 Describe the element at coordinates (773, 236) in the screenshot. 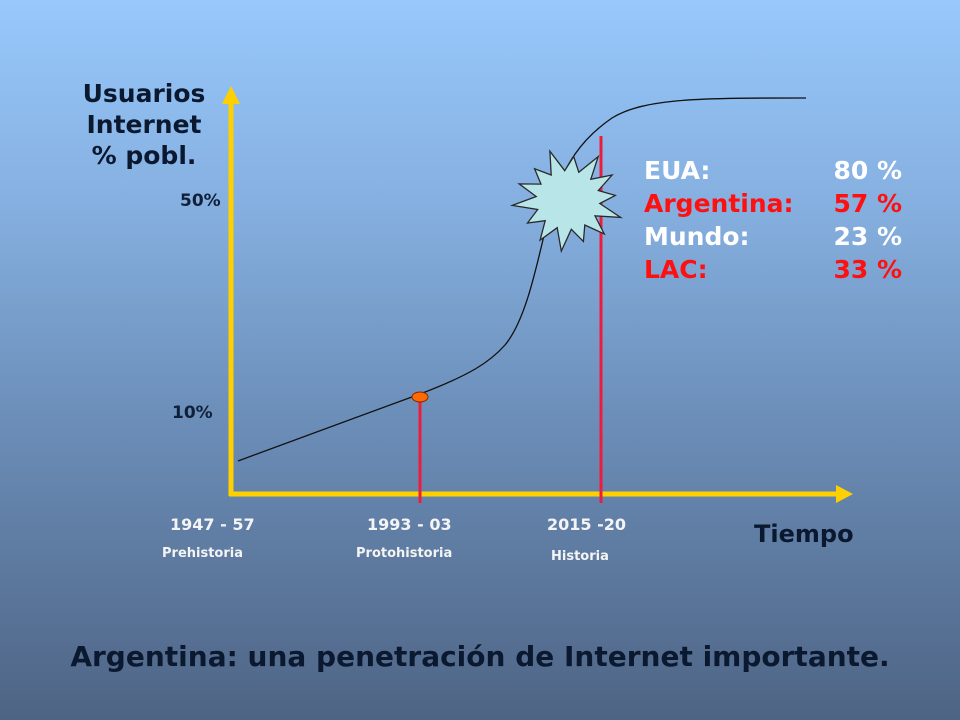

I see `stat-row-mundo: Mundo: 23 %` at that location.